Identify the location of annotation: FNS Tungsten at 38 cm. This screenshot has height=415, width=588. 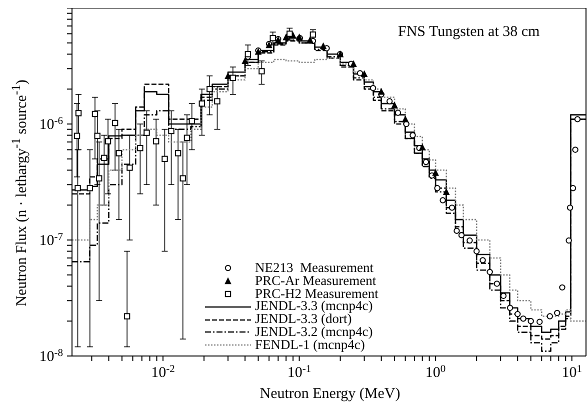
(469, 32).